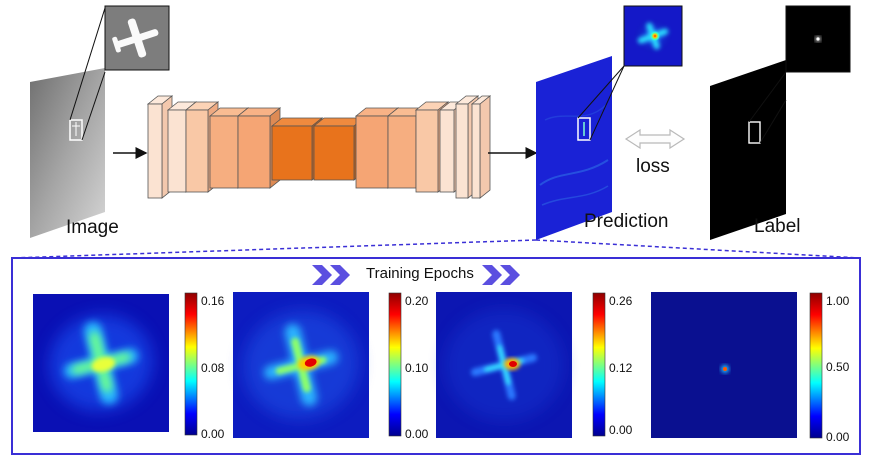 The image size is (872, 462). I want to click on connector-left, so click(274, 249).